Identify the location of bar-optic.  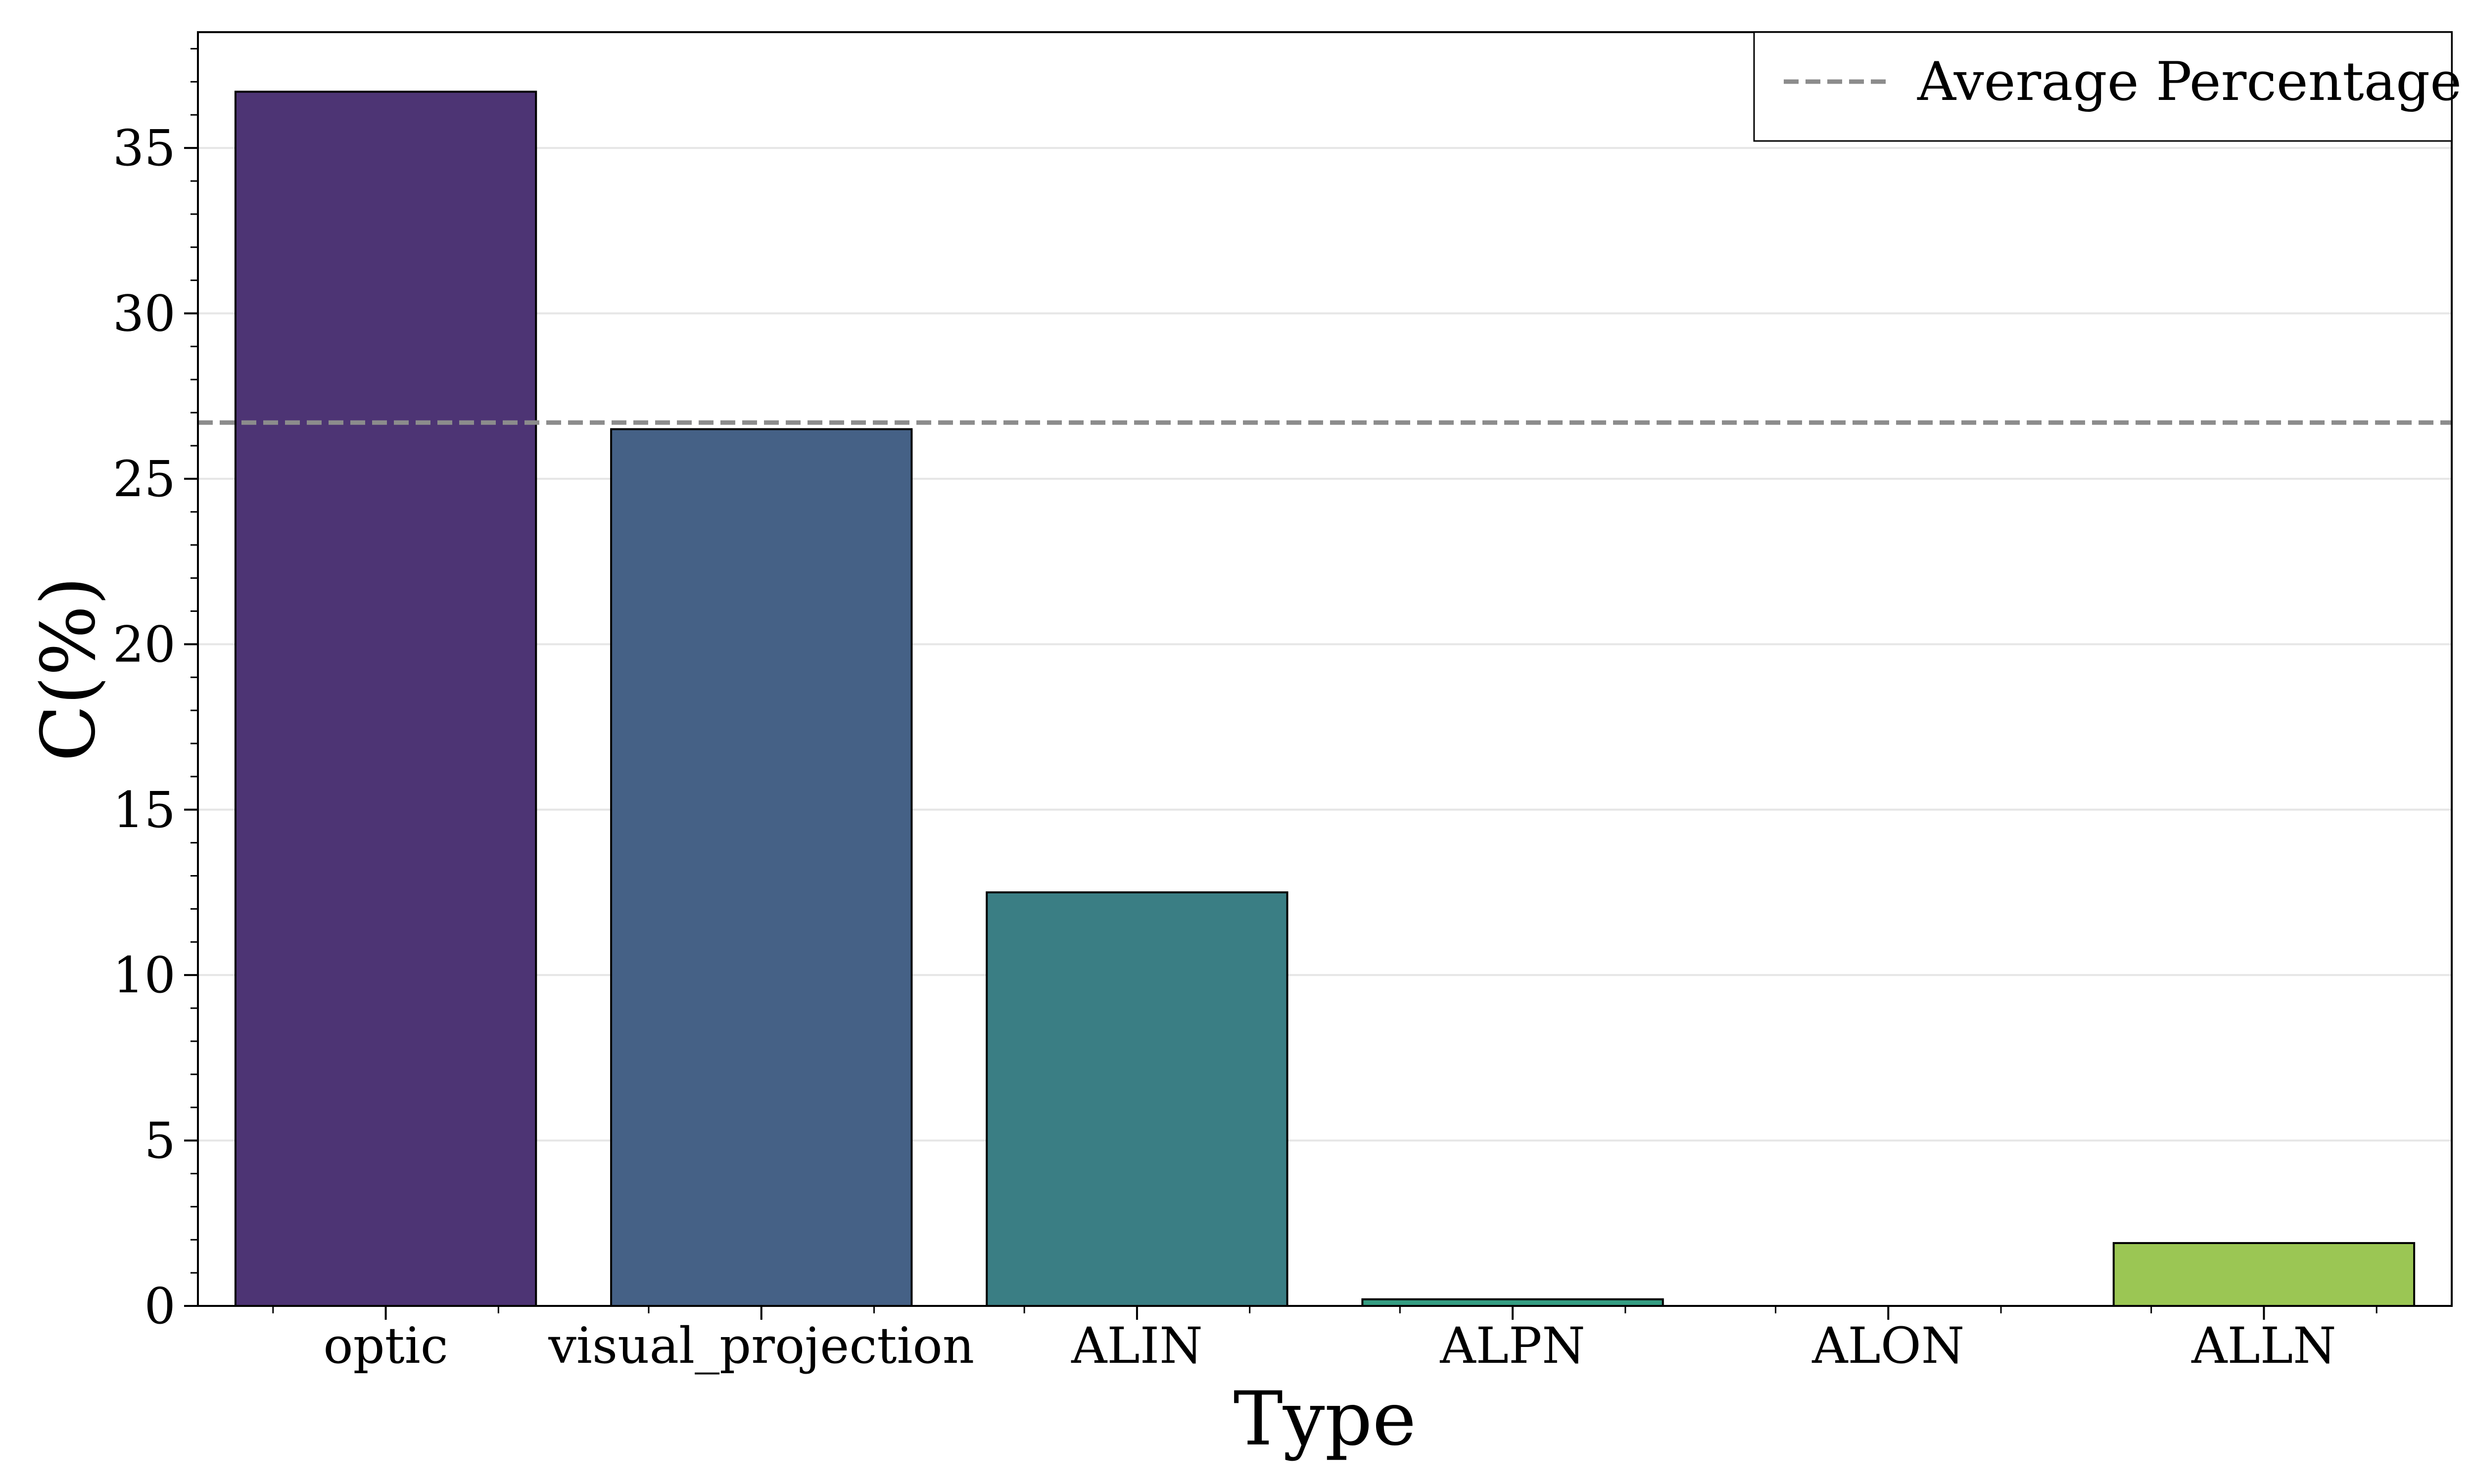
(386, 699).